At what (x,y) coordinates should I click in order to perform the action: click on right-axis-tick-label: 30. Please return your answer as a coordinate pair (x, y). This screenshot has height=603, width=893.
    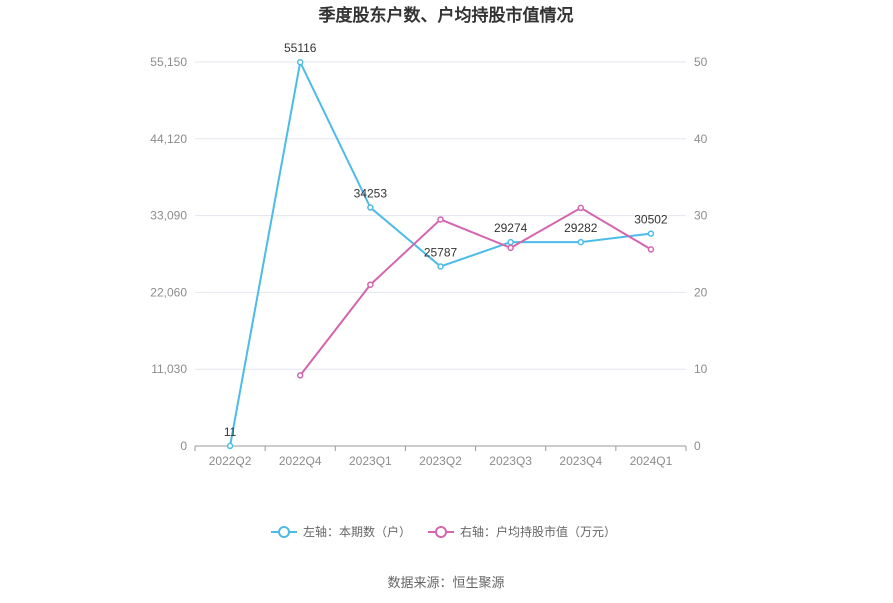
    Looking at the image, I should click on (701, 216).